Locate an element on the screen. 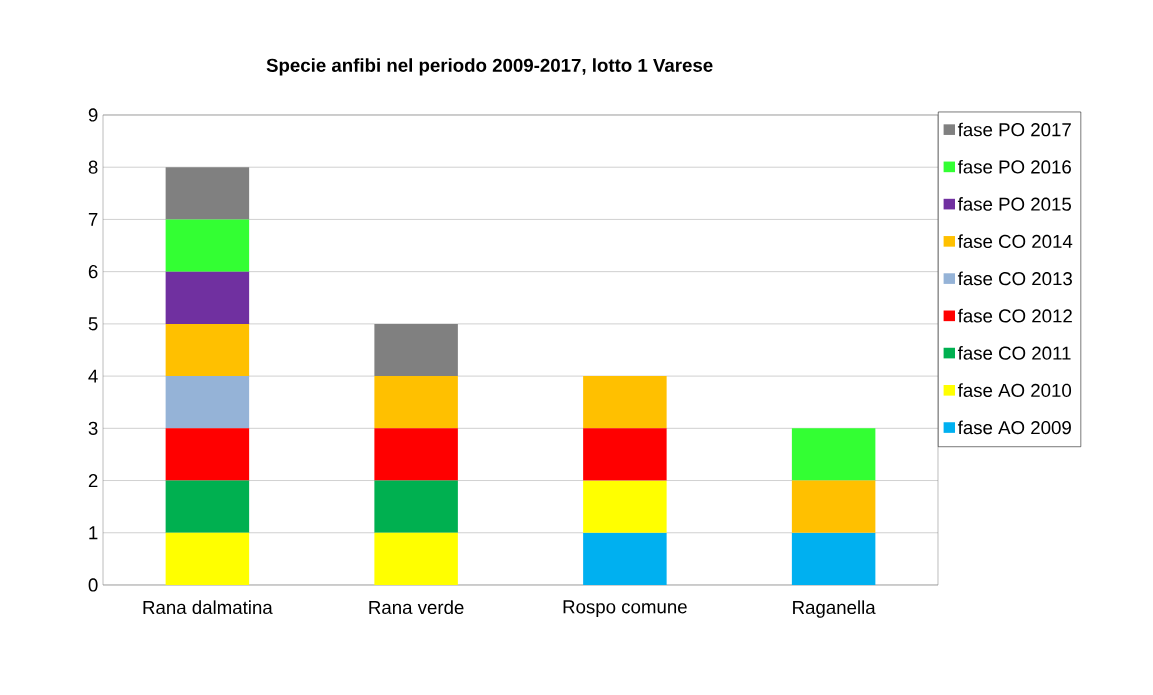  chart-title: Specie anfibi nel periodo 2009-2017, lotto 1 Varese is located at coordinates (489, 67).